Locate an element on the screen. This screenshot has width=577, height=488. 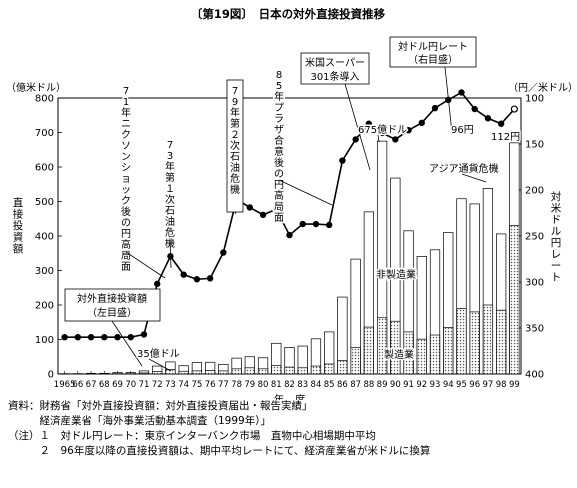
annotation-1973-oil-crisis-char: 危 is located at coordinates (170, 233).